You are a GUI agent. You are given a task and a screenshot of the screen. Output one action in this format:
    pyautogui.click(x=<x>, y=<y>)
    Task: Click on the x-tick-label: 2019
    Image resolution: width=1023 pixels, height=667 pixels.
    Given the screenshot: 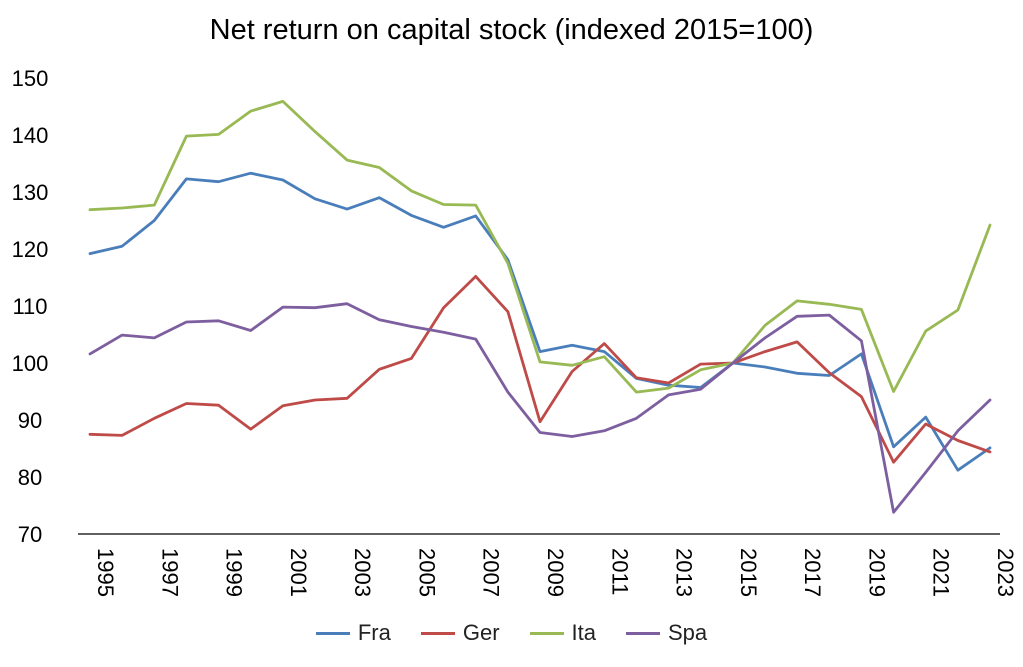 What is the action you would take?
    pyautogui.click(x=876, y=572)
    